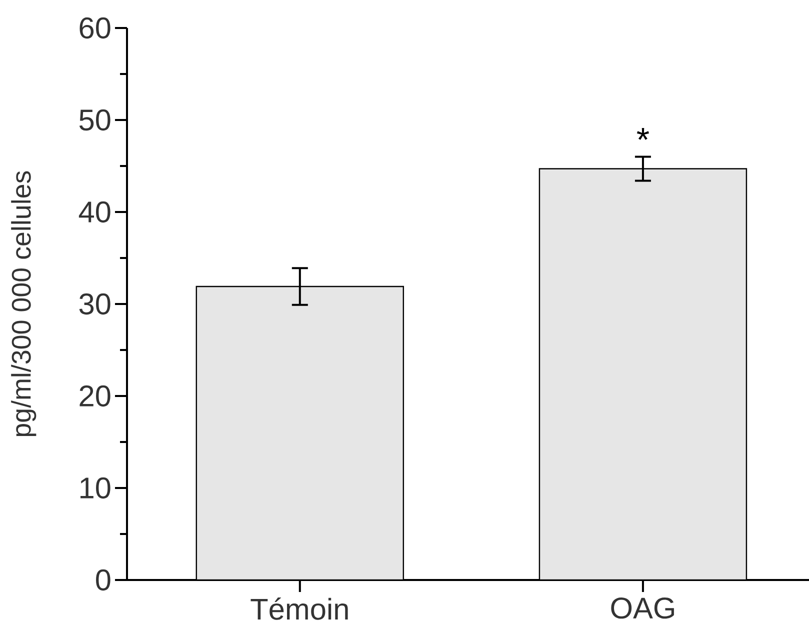 This screenshot has height=630, width=809. Describe the element at coordinates (94, 212) in the screenshot. I see `y-tick-label: 40` at that location.